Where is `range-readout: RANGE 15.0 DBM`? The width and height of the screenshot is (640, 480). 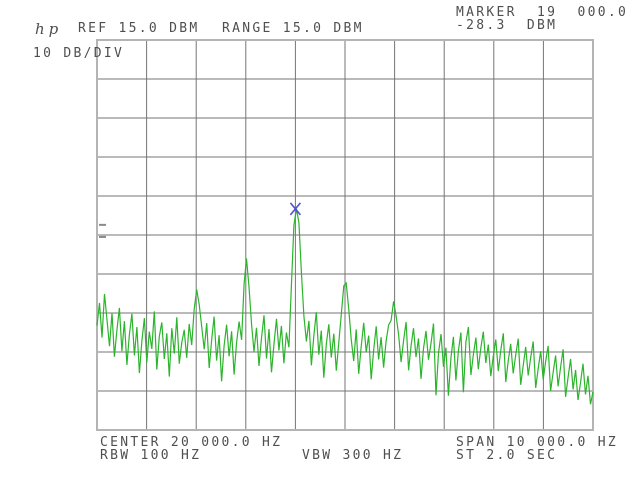 range-readout: RANGE 15.0 DBM is located at coordinates (293, 28).